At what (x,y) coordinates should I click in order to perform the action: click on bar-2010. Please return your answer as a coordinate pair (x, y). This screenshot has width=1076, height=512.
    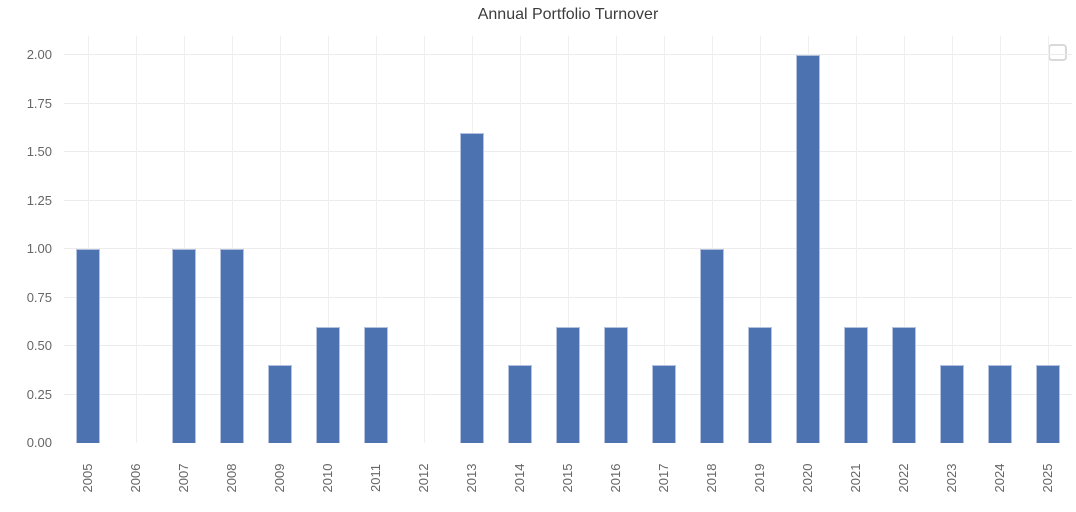
    Looking at the image, I should click on (328, 385).